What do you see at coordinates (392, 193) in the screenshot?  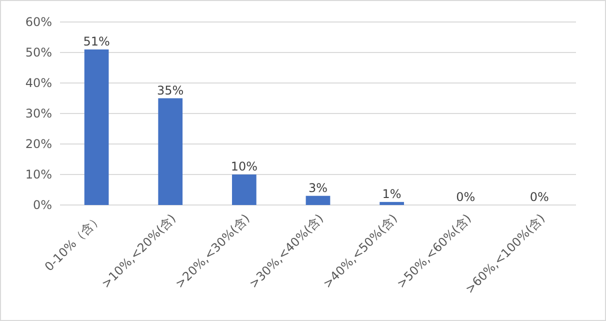 I see `data-label: 1%` at bounding box center [392, 193].